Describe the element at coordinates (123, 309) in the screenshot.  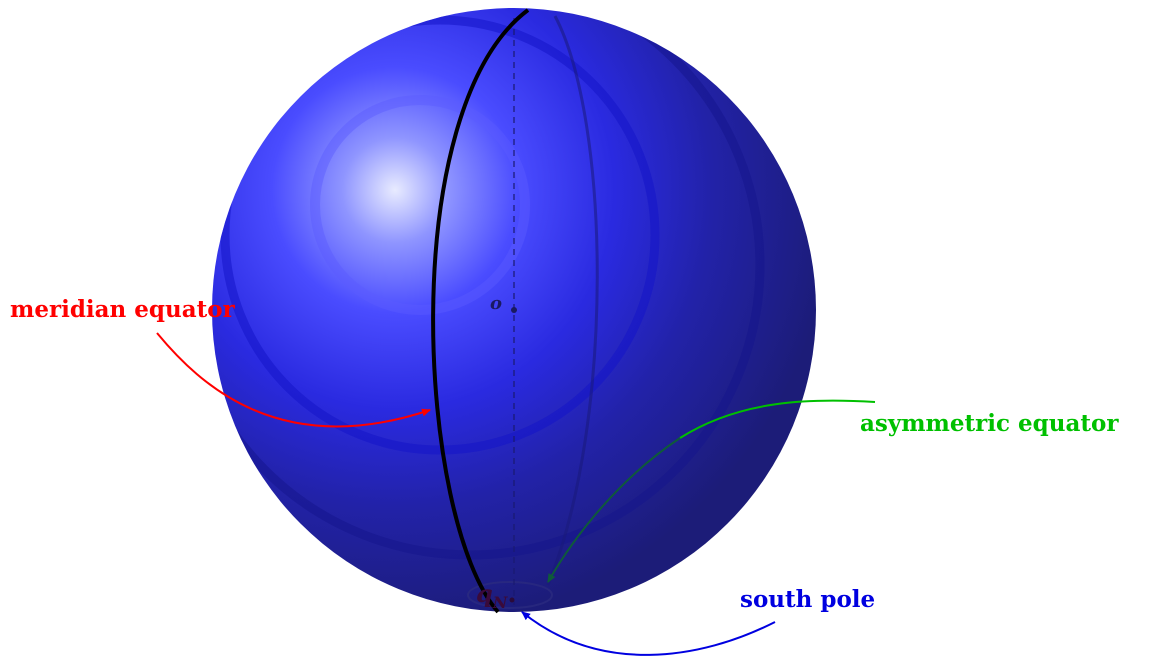
I see `meridian-equator-label: meridian equator` at that location.